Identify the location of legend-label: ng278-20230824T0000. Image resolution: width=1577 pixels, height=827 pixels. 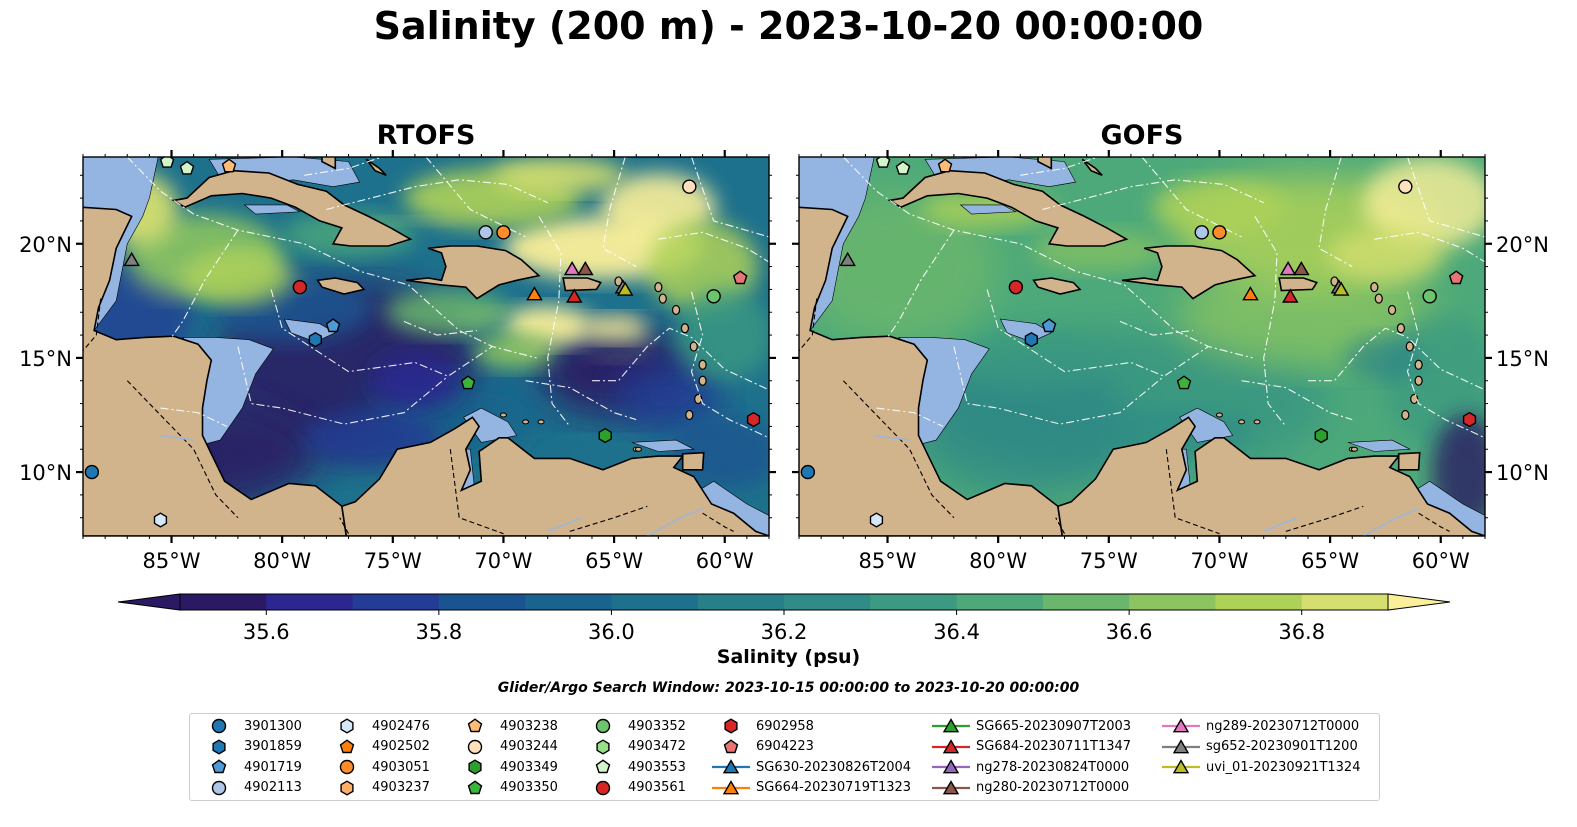
(1053, 767).